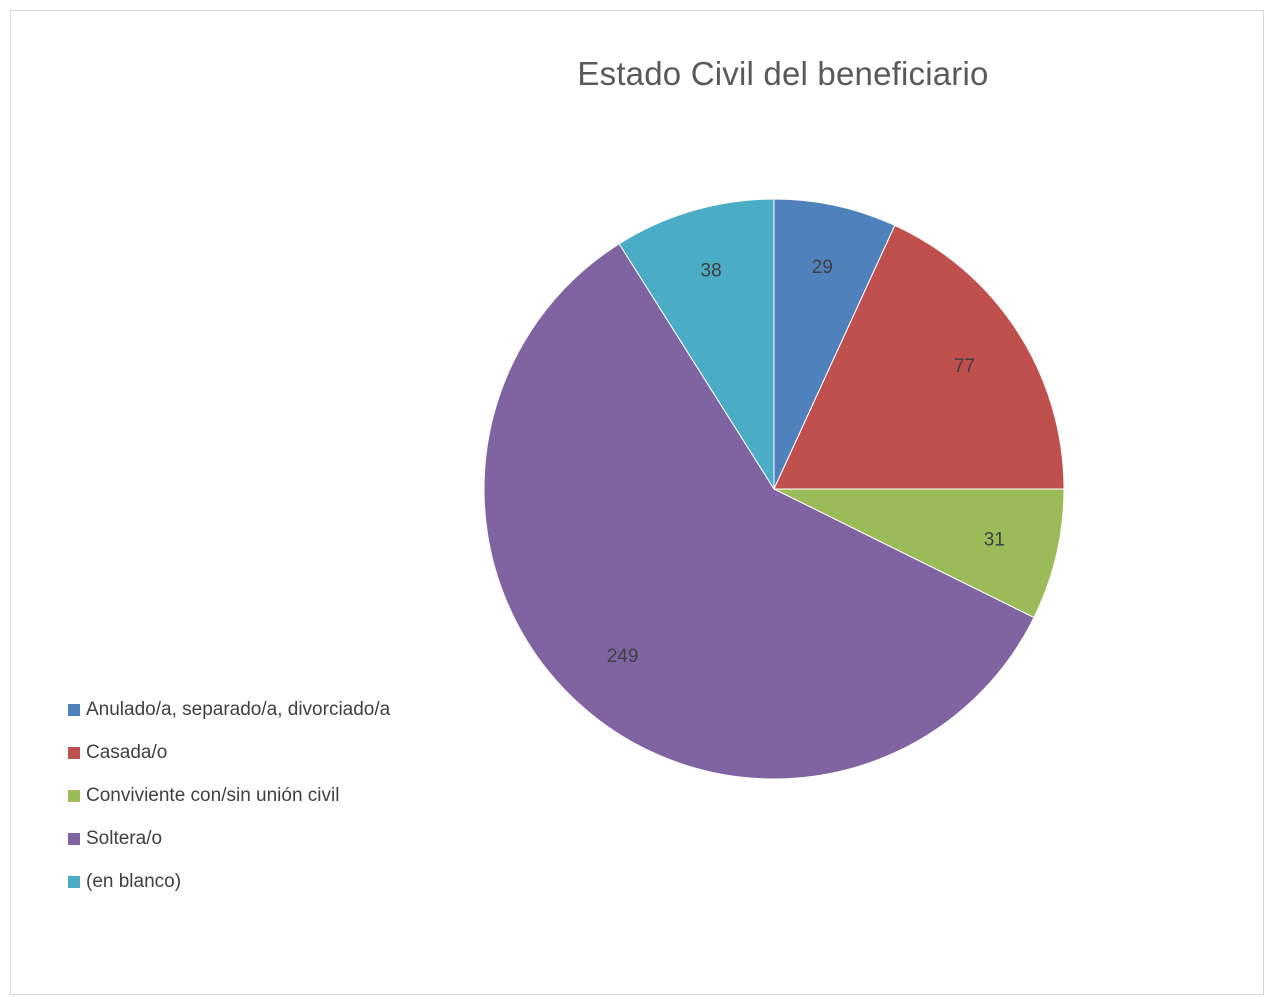 Image resolution: width=1266 pixels, height=997 pixels. What do you see at coordinates (229, 881) in the screenshot?
I see `legend-item: (en blanco)` at bounding box center [229, 881].